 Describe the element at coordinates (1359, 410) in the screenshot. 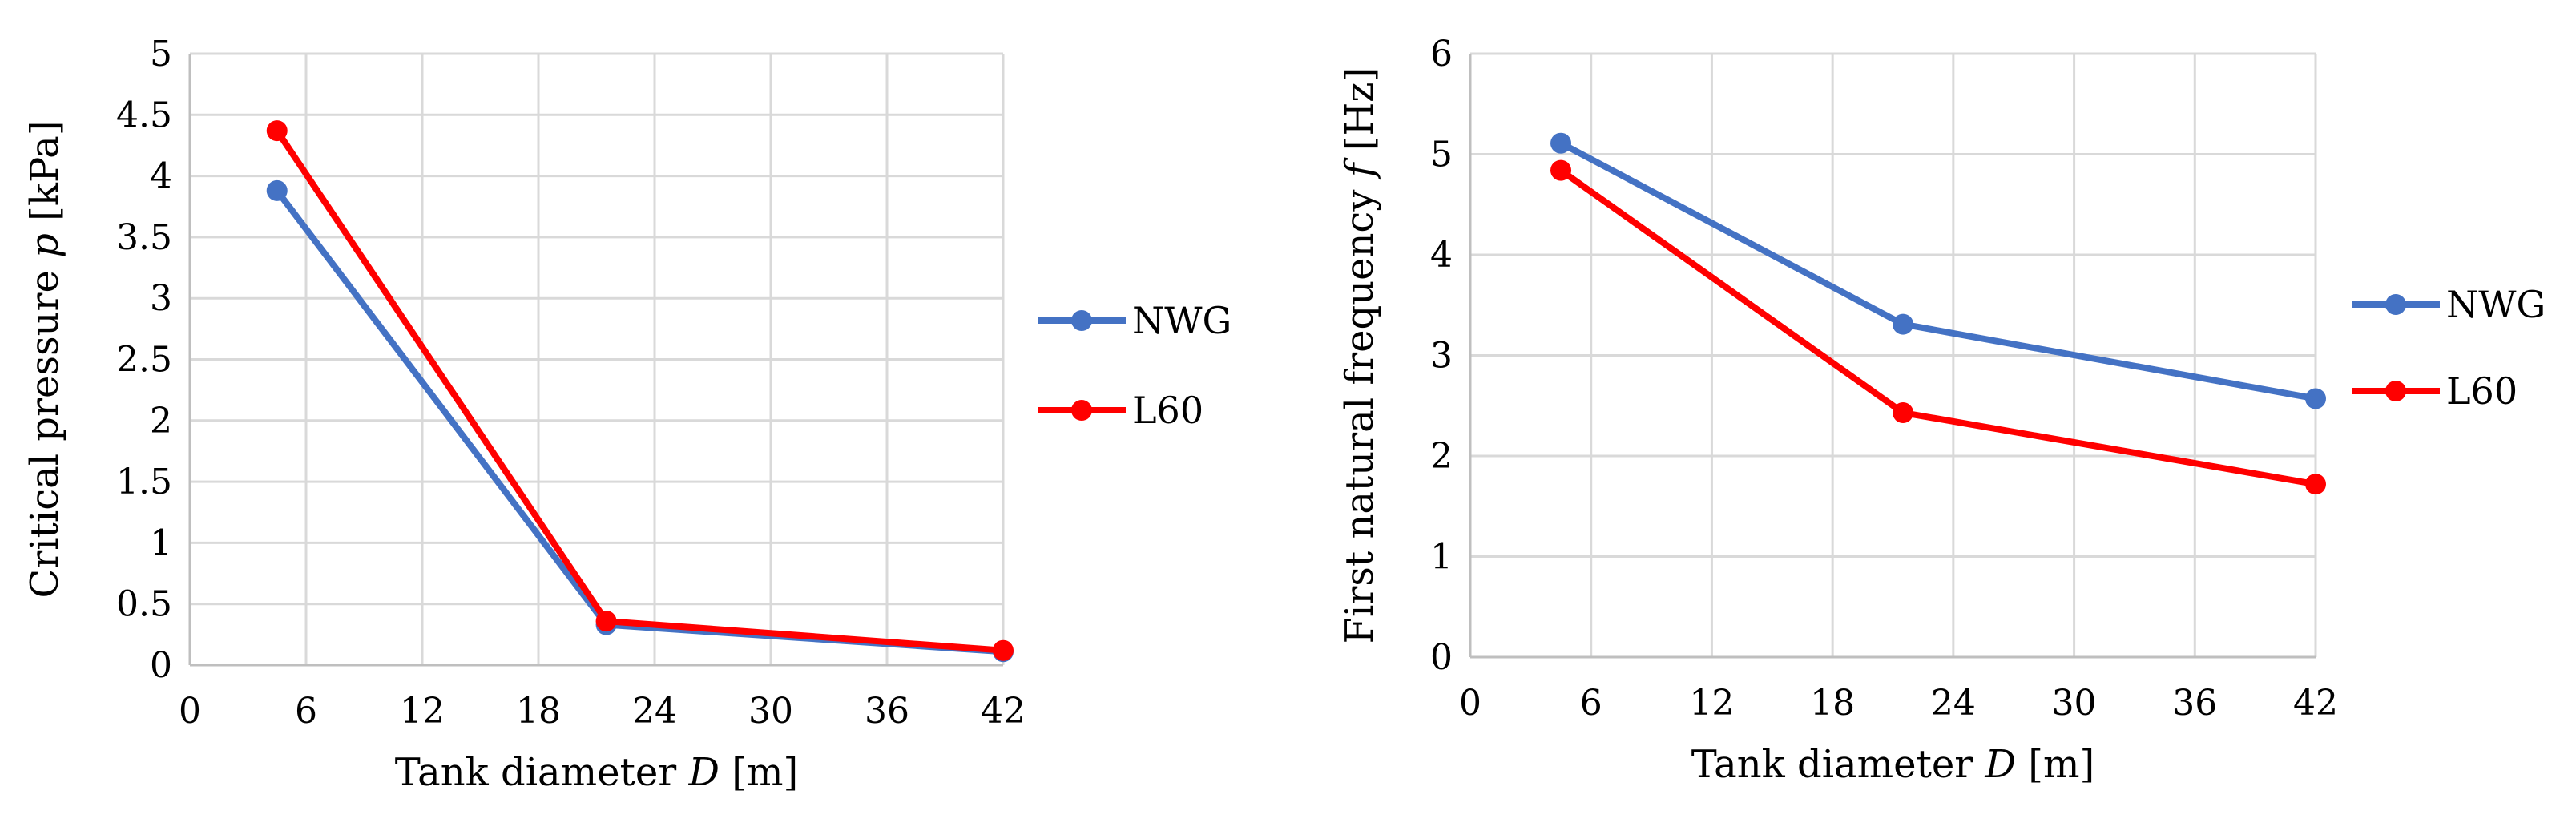

I see `y-axis-title-text: First natural frequency` at that location.